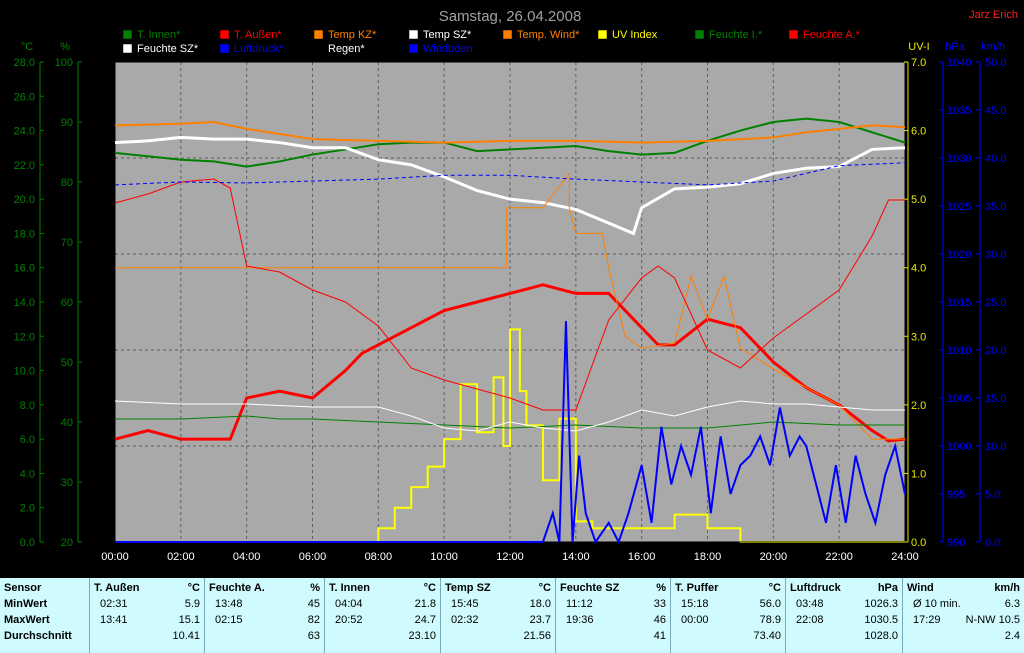 The image size is (1024, 653). What do you see at coordinates (498, 615) in the screenshot?
I see `stats-column: Temp SZ °C 15:45 18.0 02:32 23.7 21.56` at bounding box center [498, 615].